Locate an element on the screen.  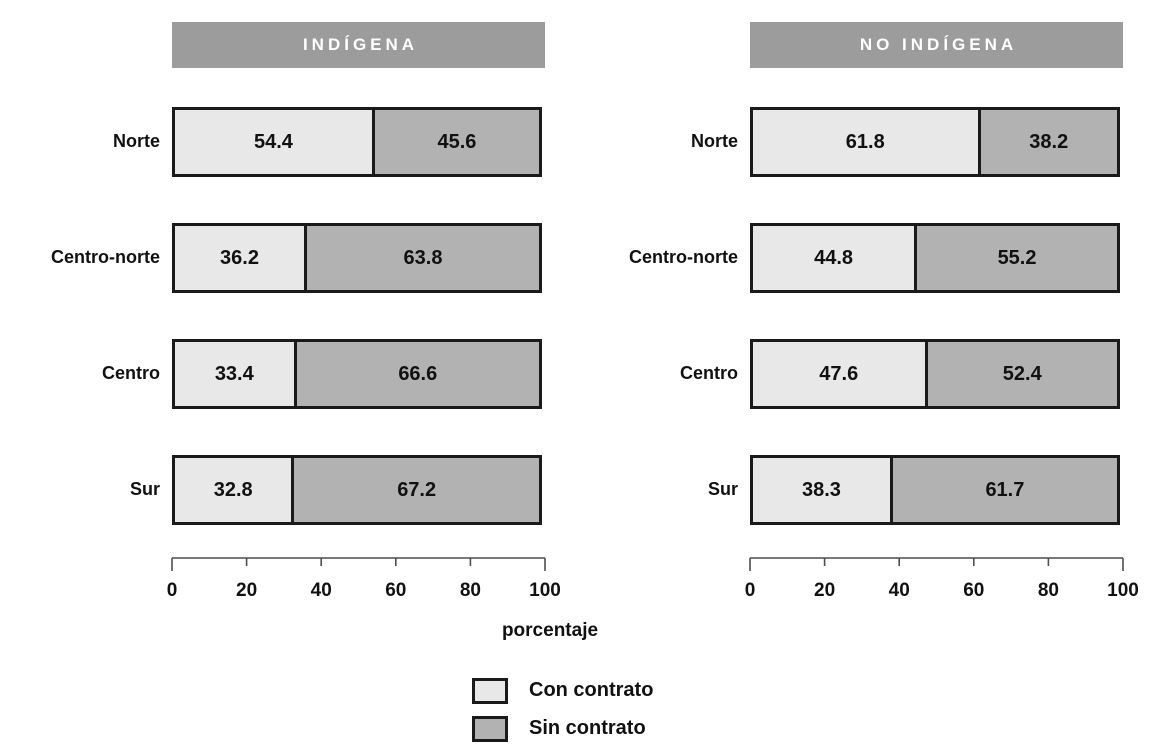
bar-segment-sin-contrato: 55.2 is located at coordinates (1017, 258).